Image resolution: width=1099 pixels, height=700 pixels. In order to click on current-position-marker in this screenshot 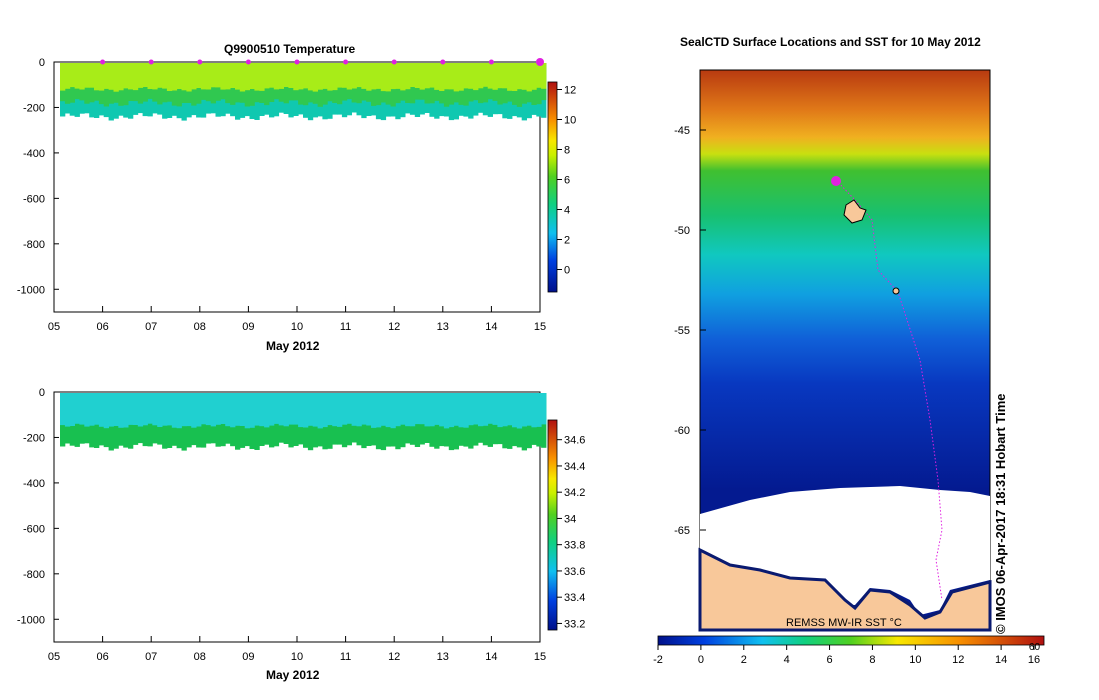, I will do `click(836, 181)`.